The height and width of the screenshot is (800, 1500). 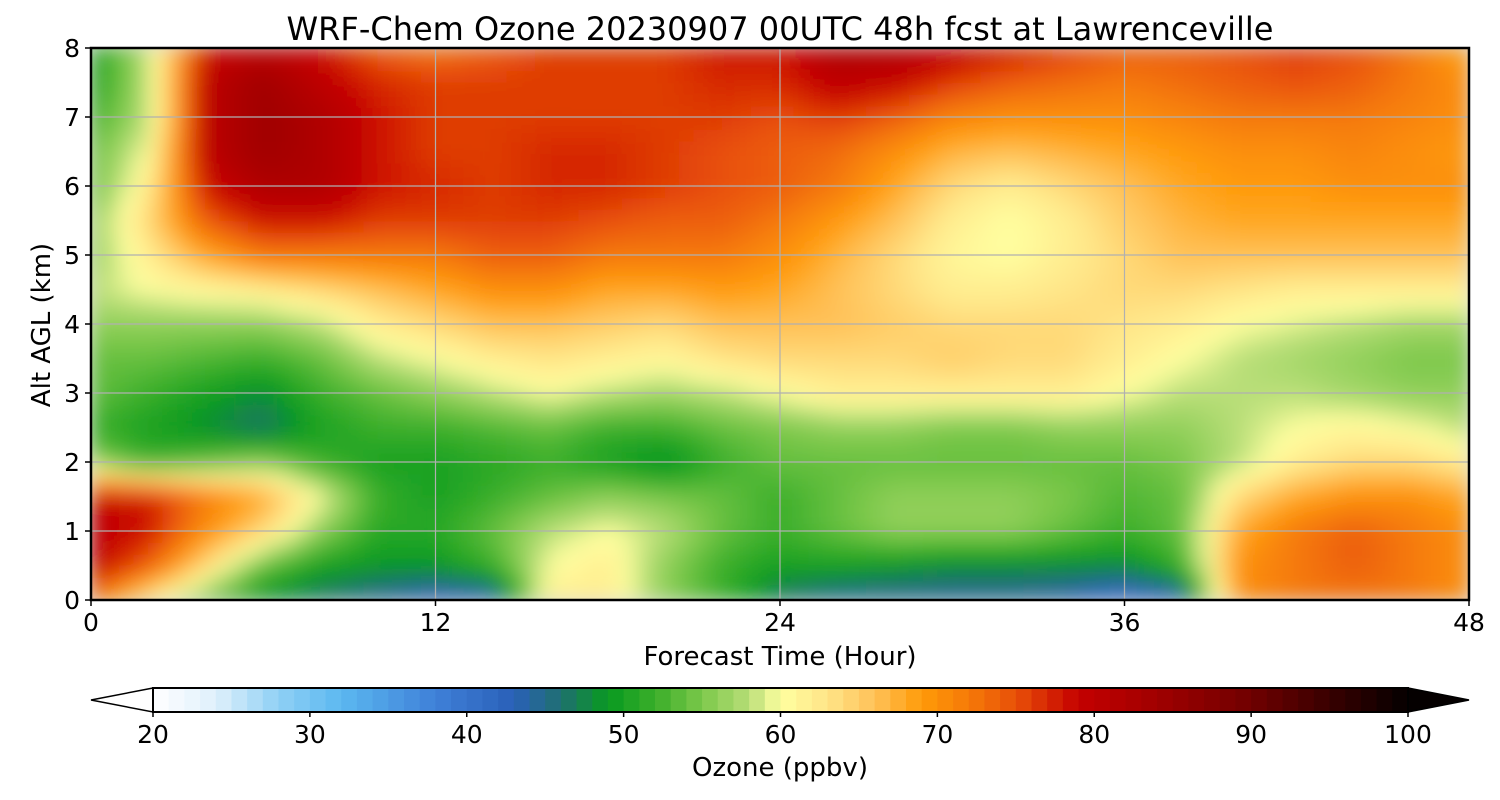 What do you see at coordinates (741, 700) in the screenshot?
I see `colorbar-cell` at bounding box center [741, 700].